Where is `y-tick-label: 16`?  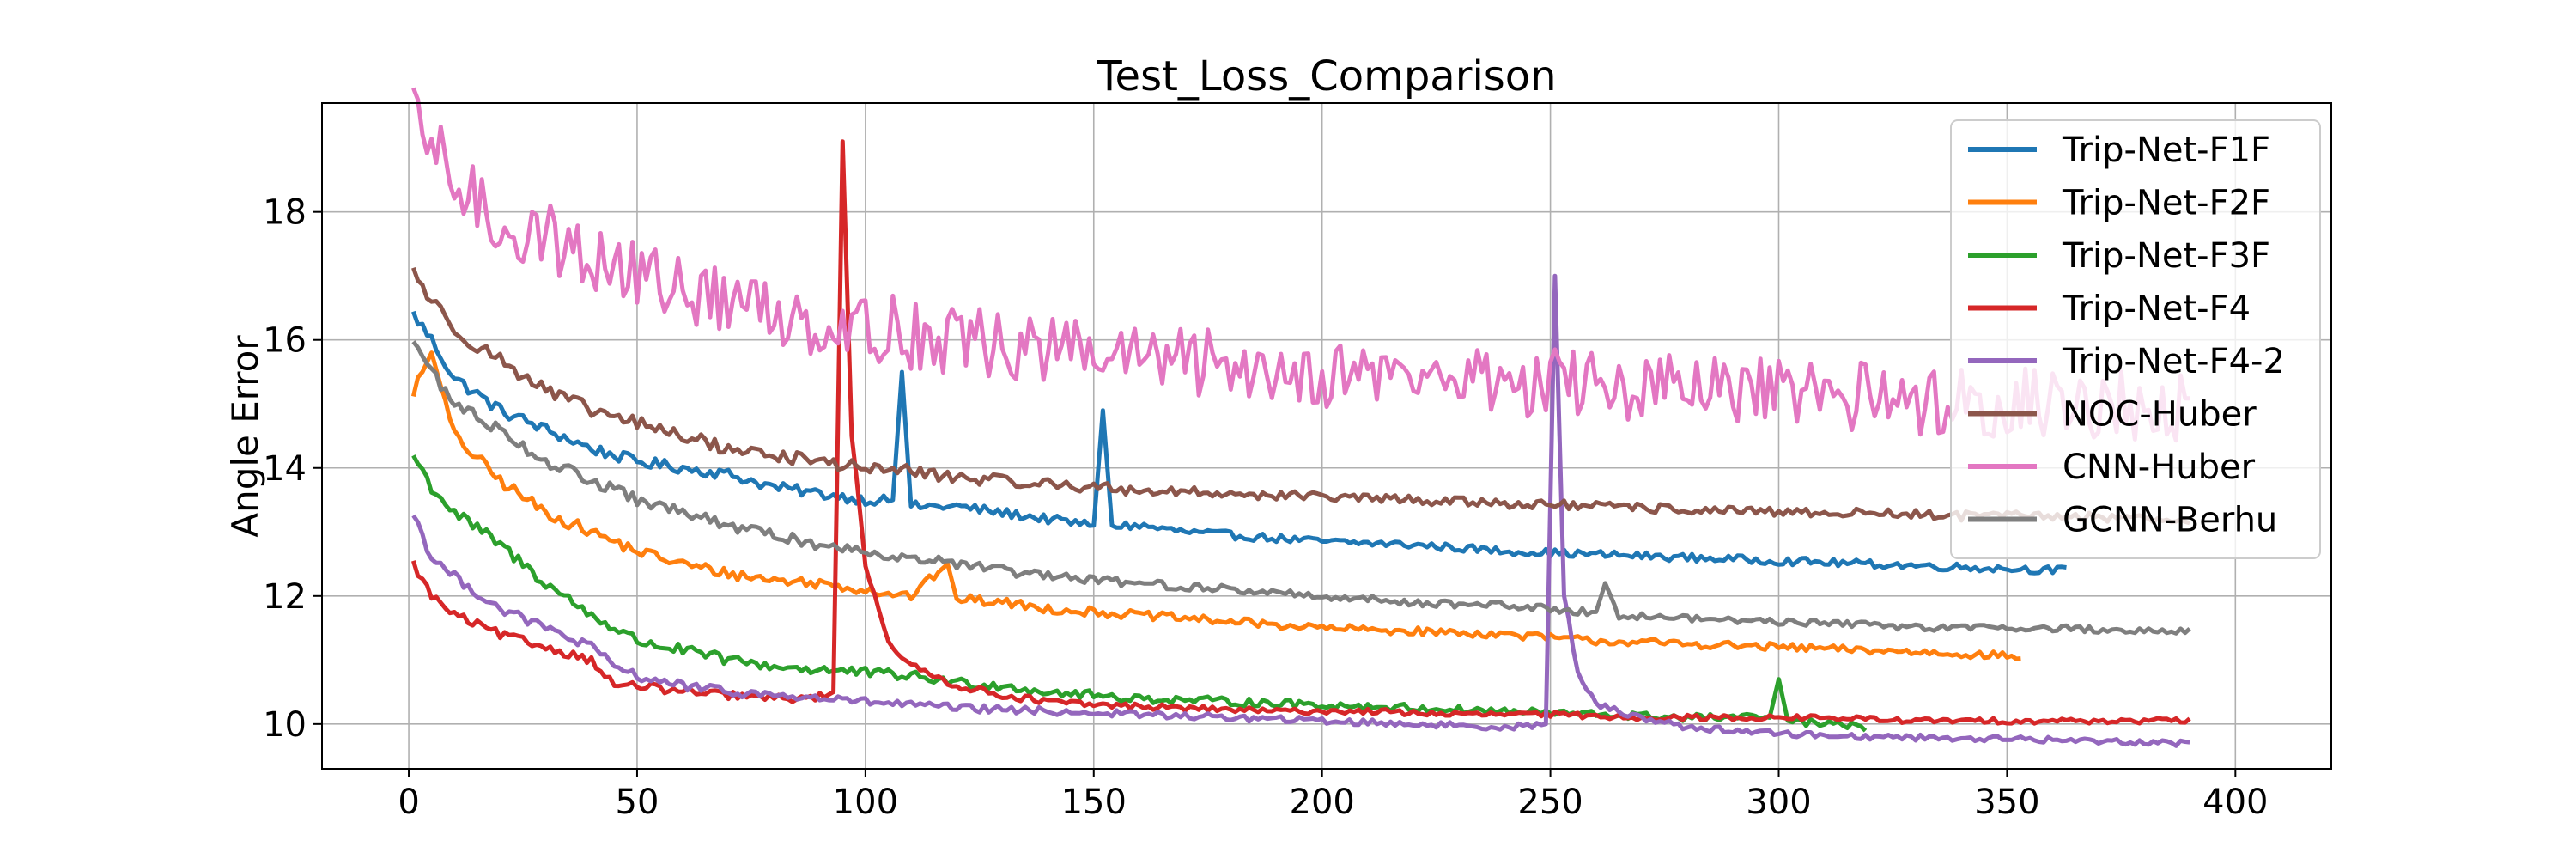
y-tick-label: 16 is located at coordinates (285, 341).